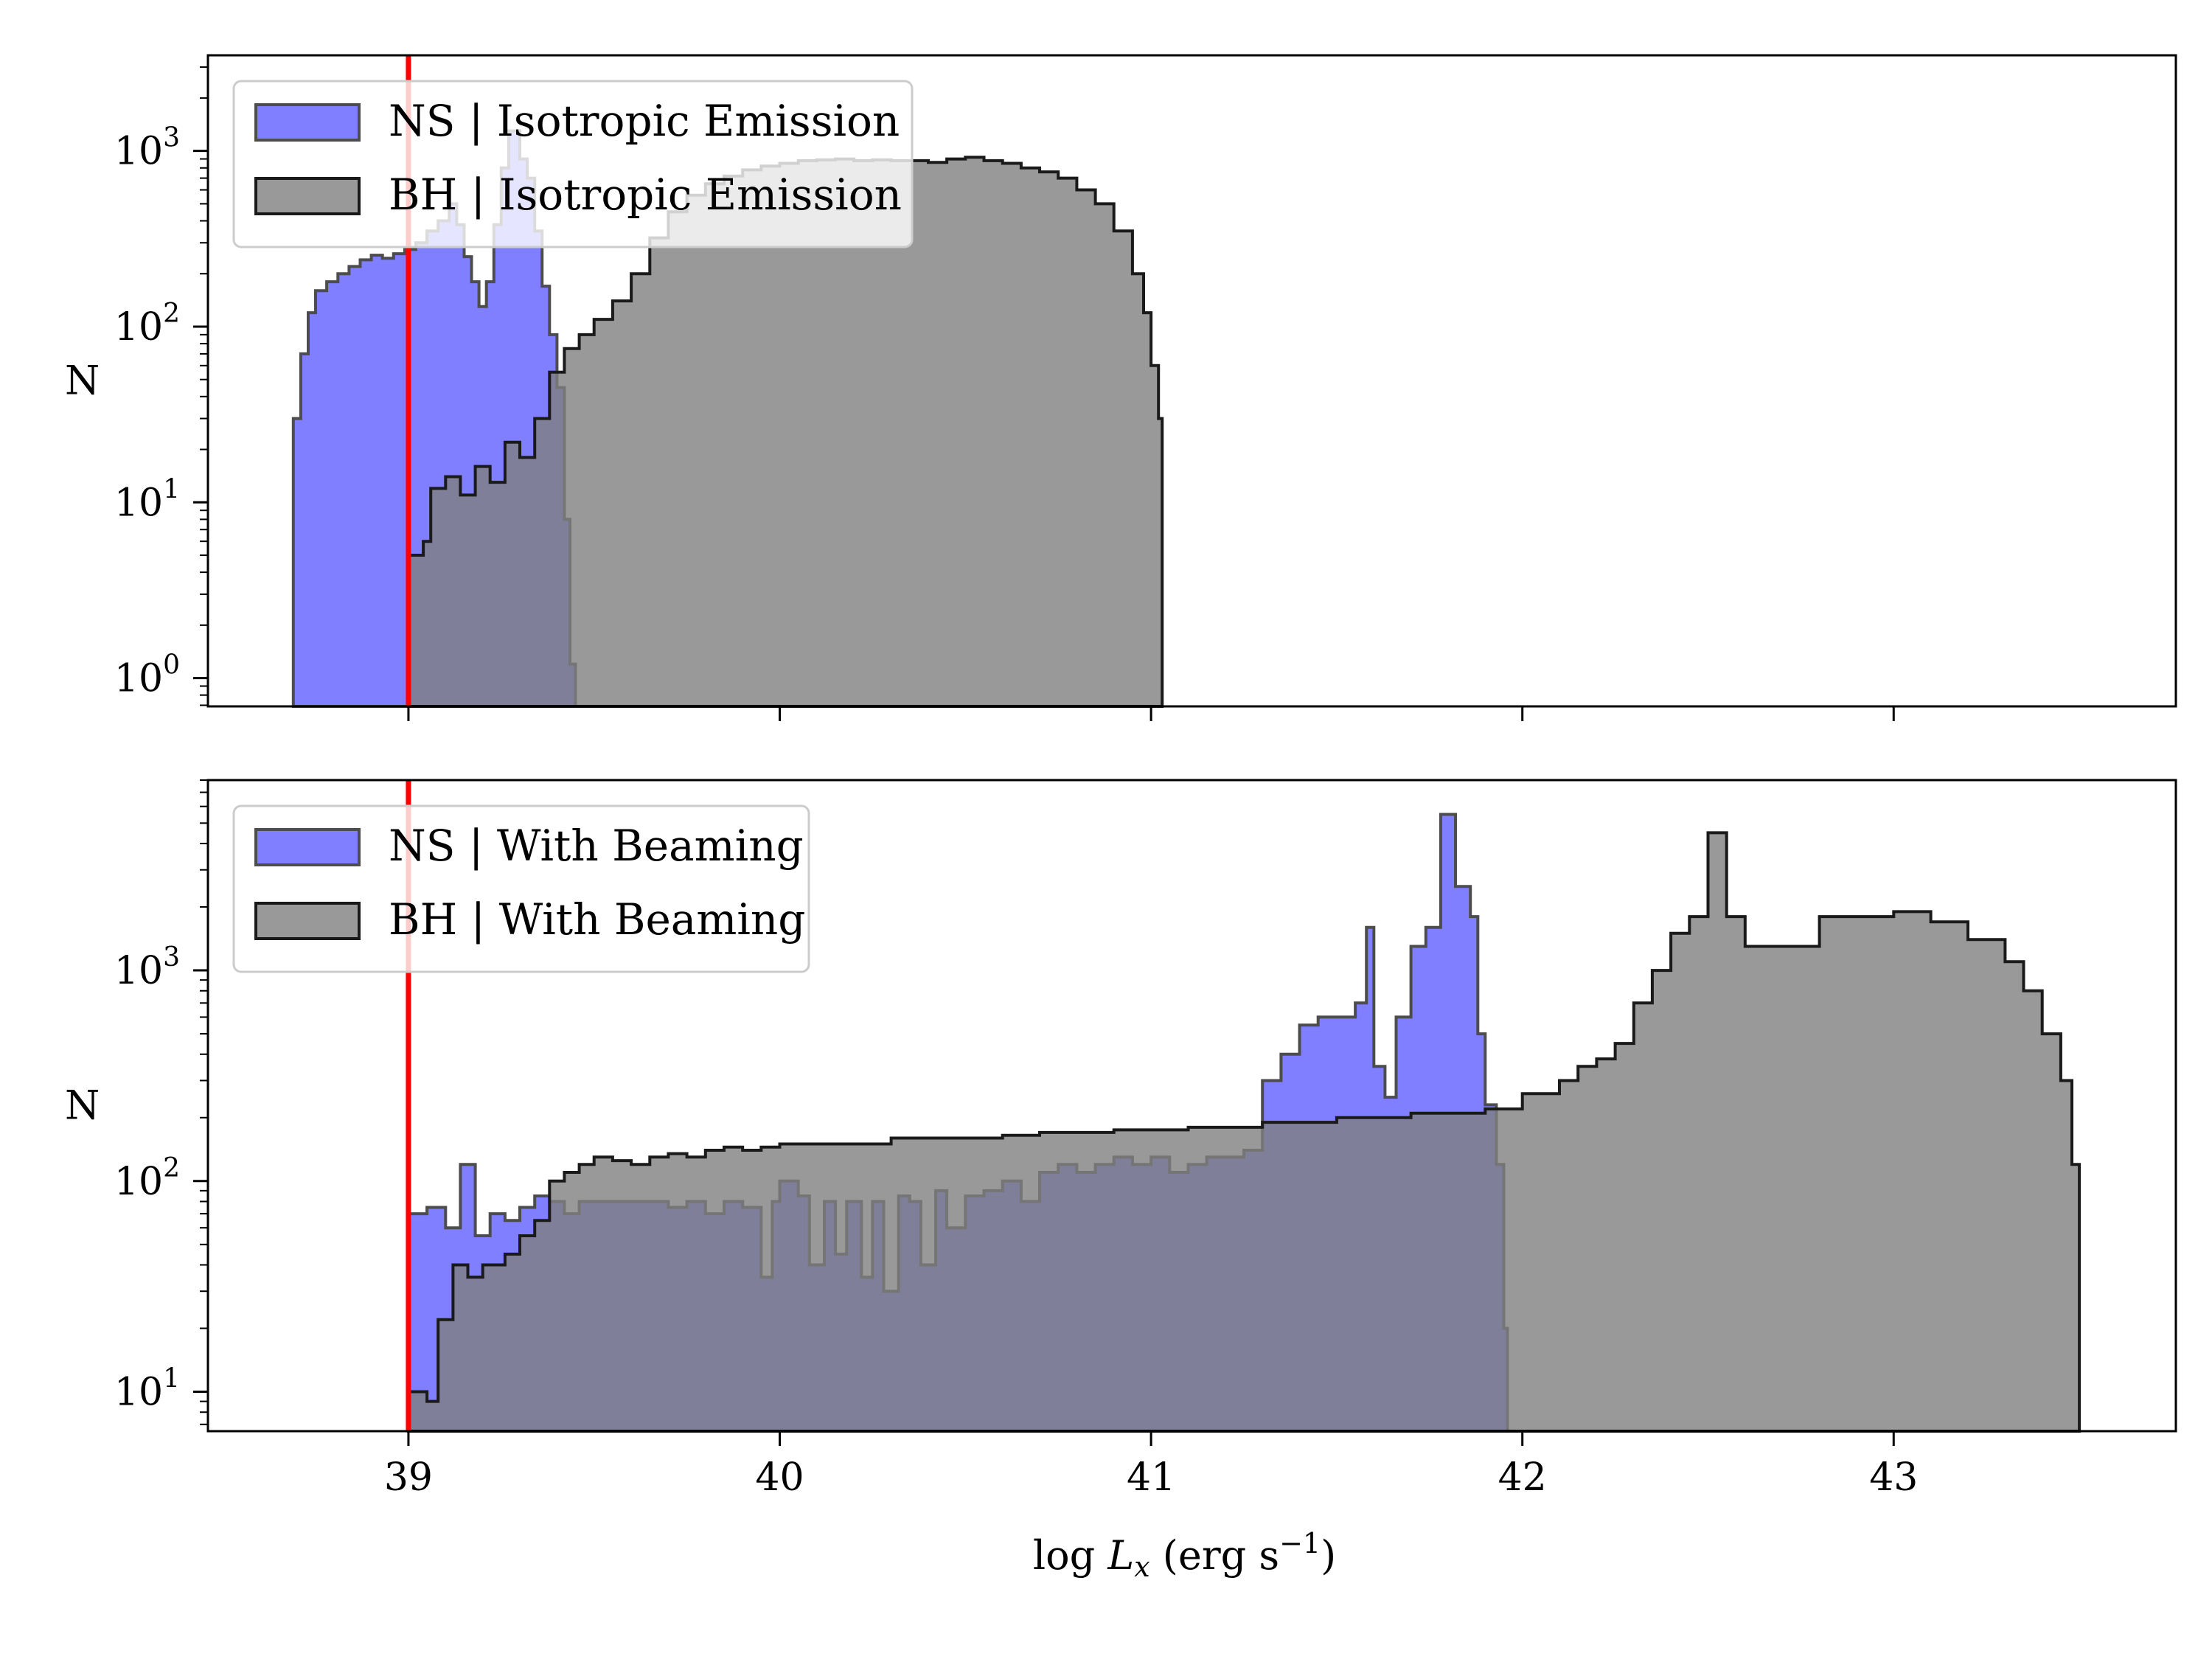 The image size is (2212, 1659). Describe the element at coordinates (1522, 1477) in the screenshot. I see `x-tick-label-3: 42` at that location.